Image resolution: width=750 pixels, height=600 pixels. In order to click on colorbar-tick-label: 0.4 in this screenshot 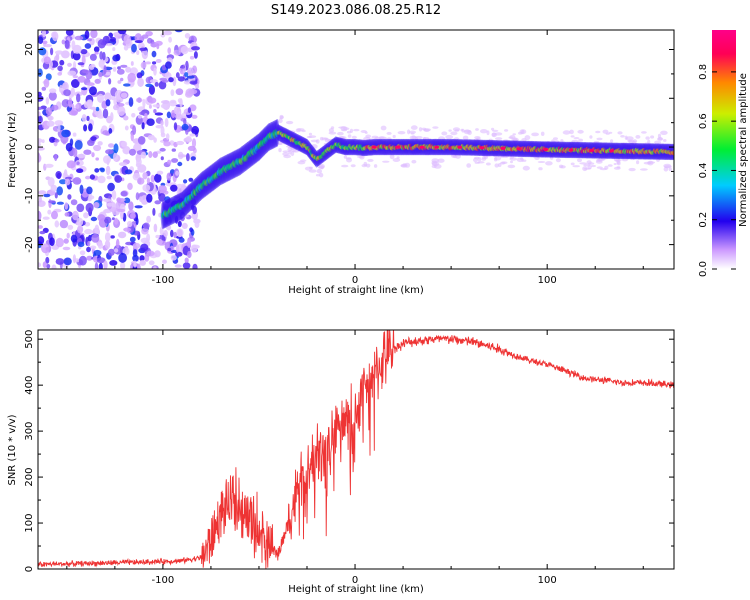, I will do `click(703, 170)`.